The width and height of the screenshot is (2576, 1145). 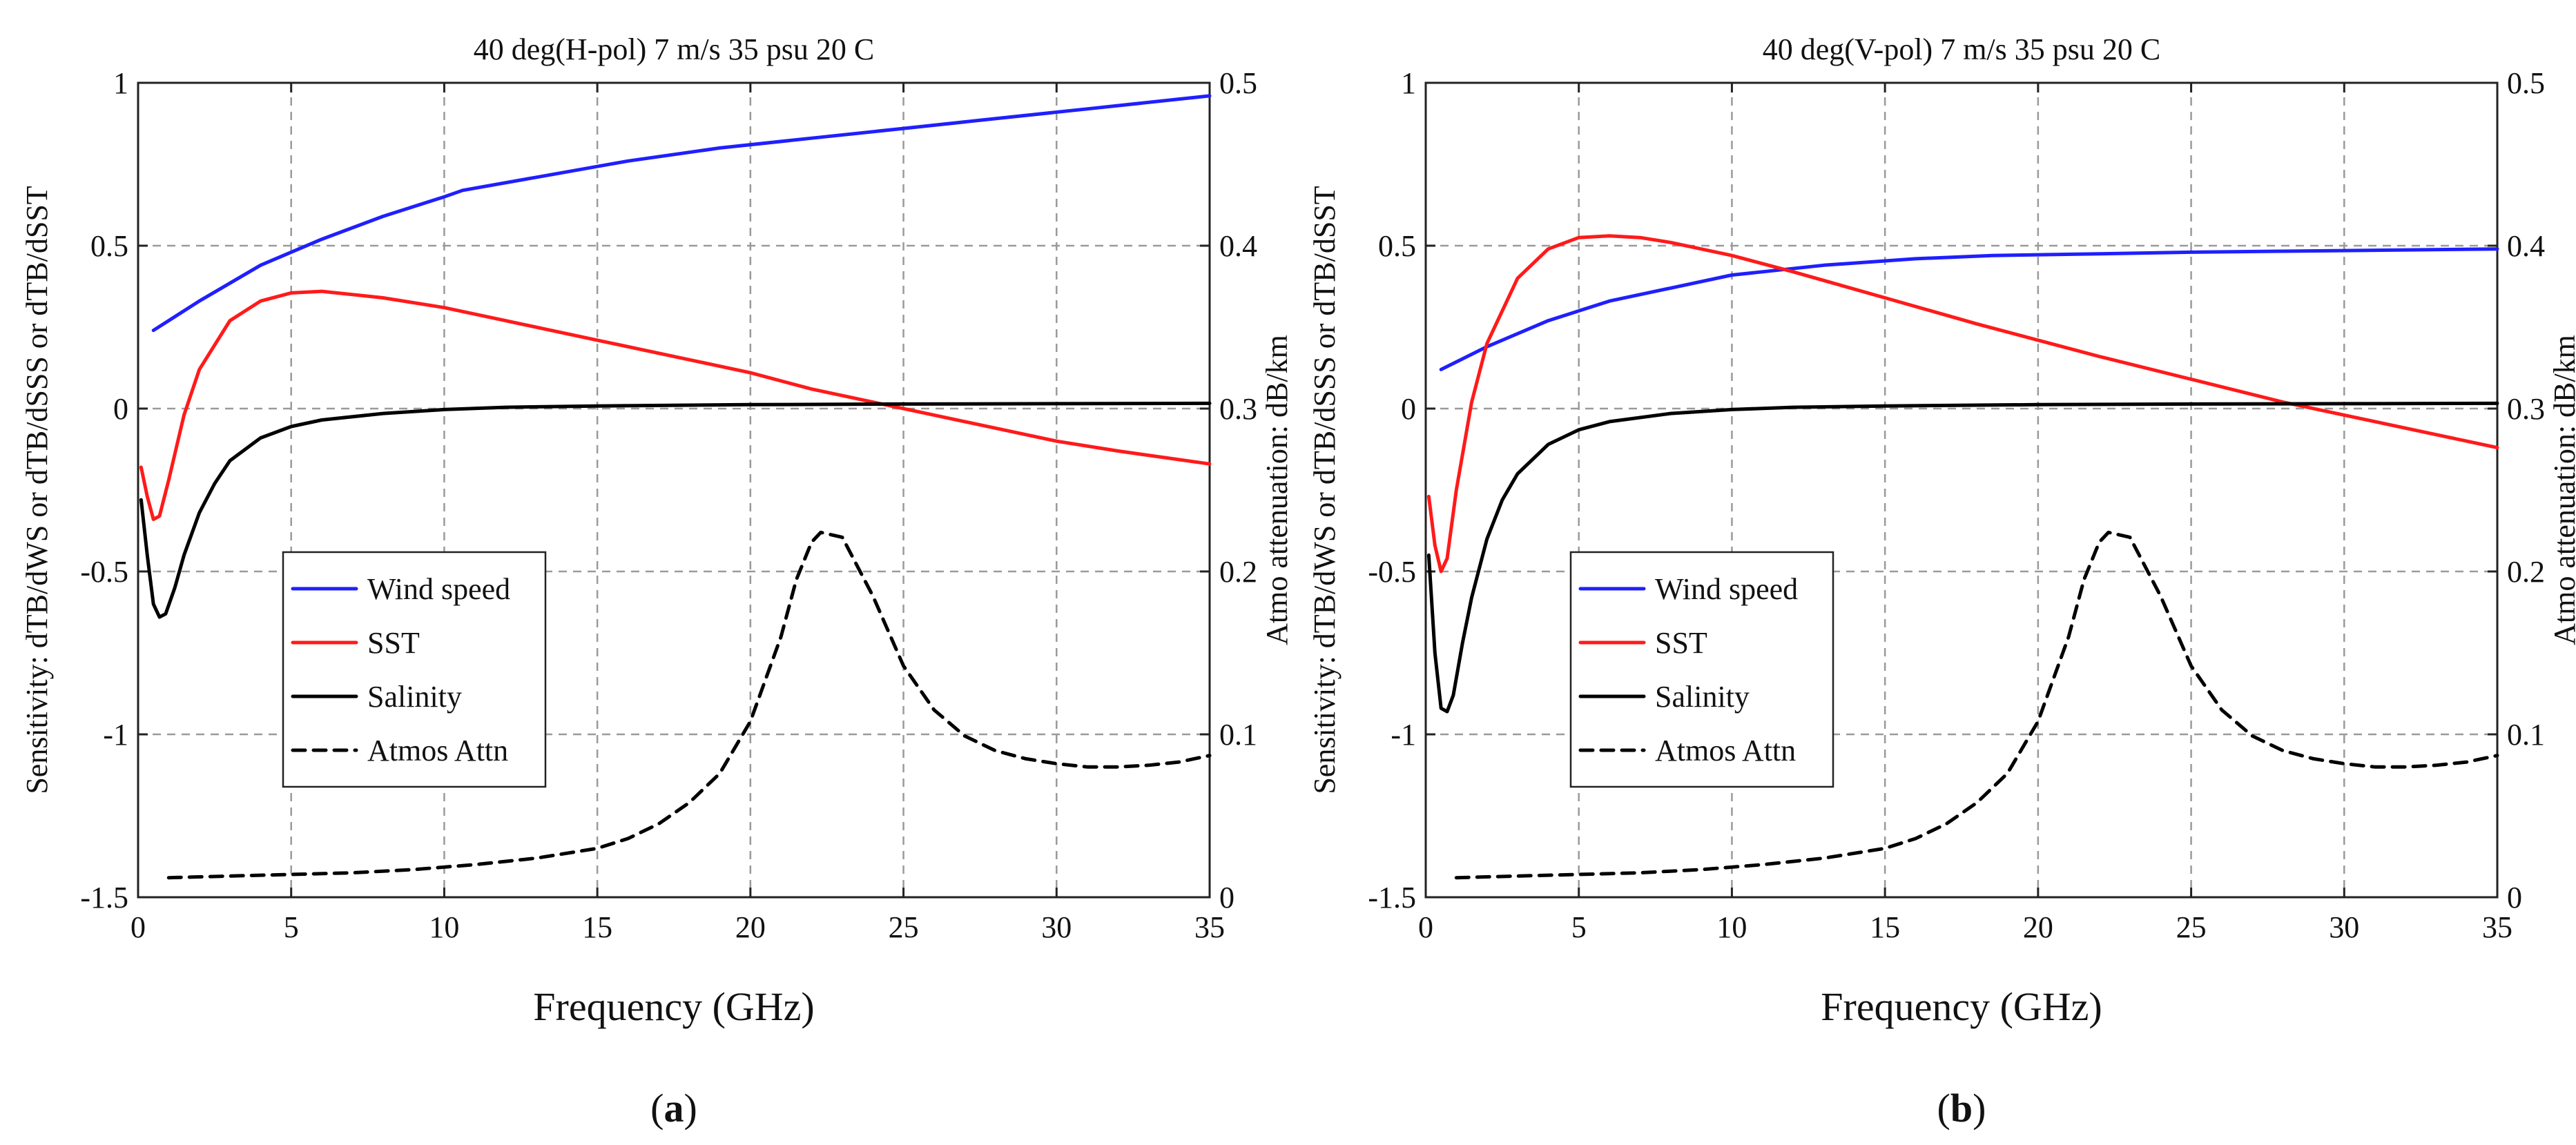 What do you see at coordinates (1961, 1108) in the screenshot?
I see `panel-label: (b)` at bounding box center [1961, 1108].